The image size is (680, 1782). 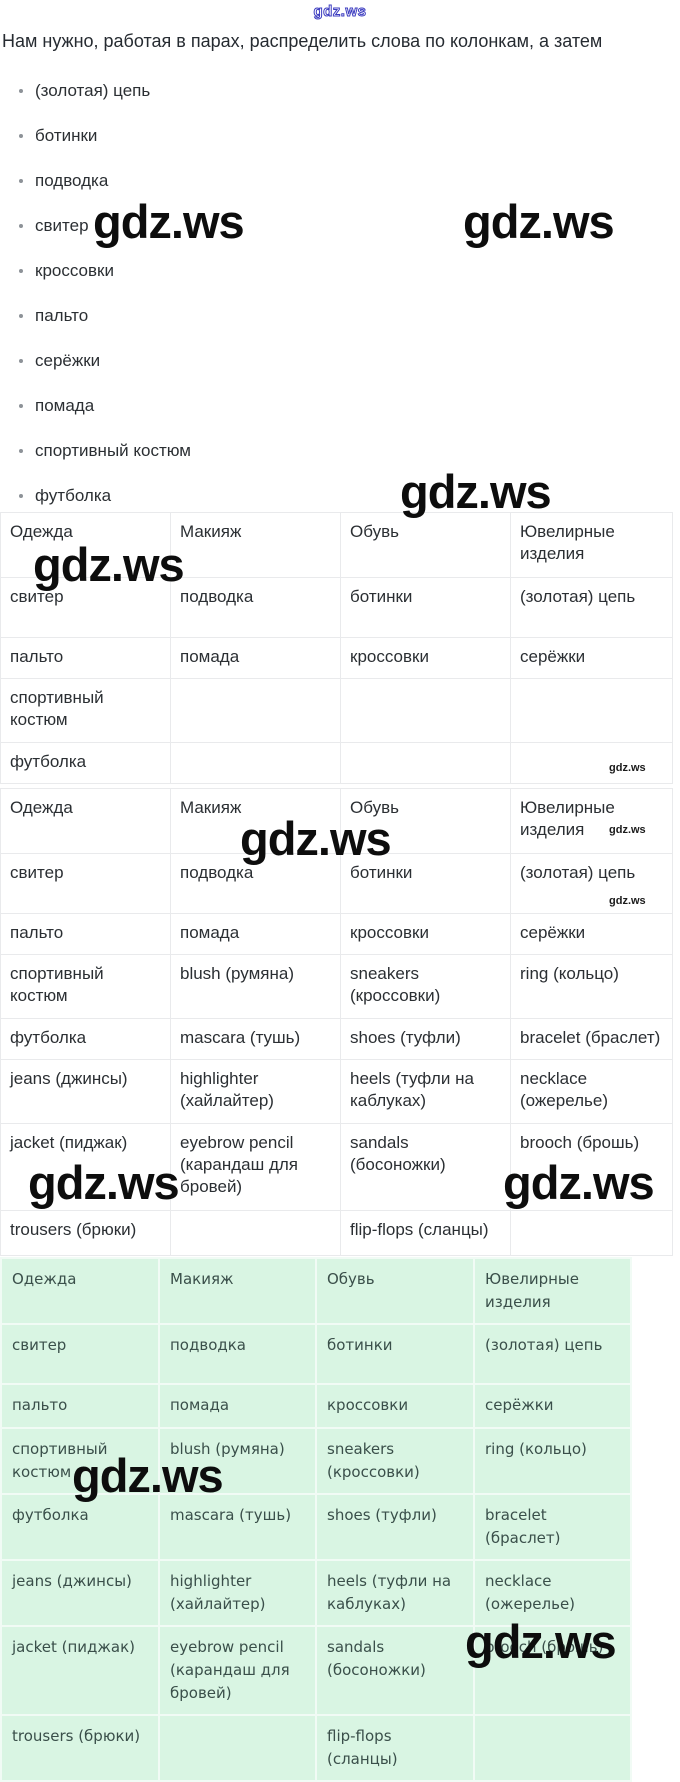 What do you see at coordinates (73, 495) in the screenshot?
I see `word-label: футболка` at bounding box center [73, 495].